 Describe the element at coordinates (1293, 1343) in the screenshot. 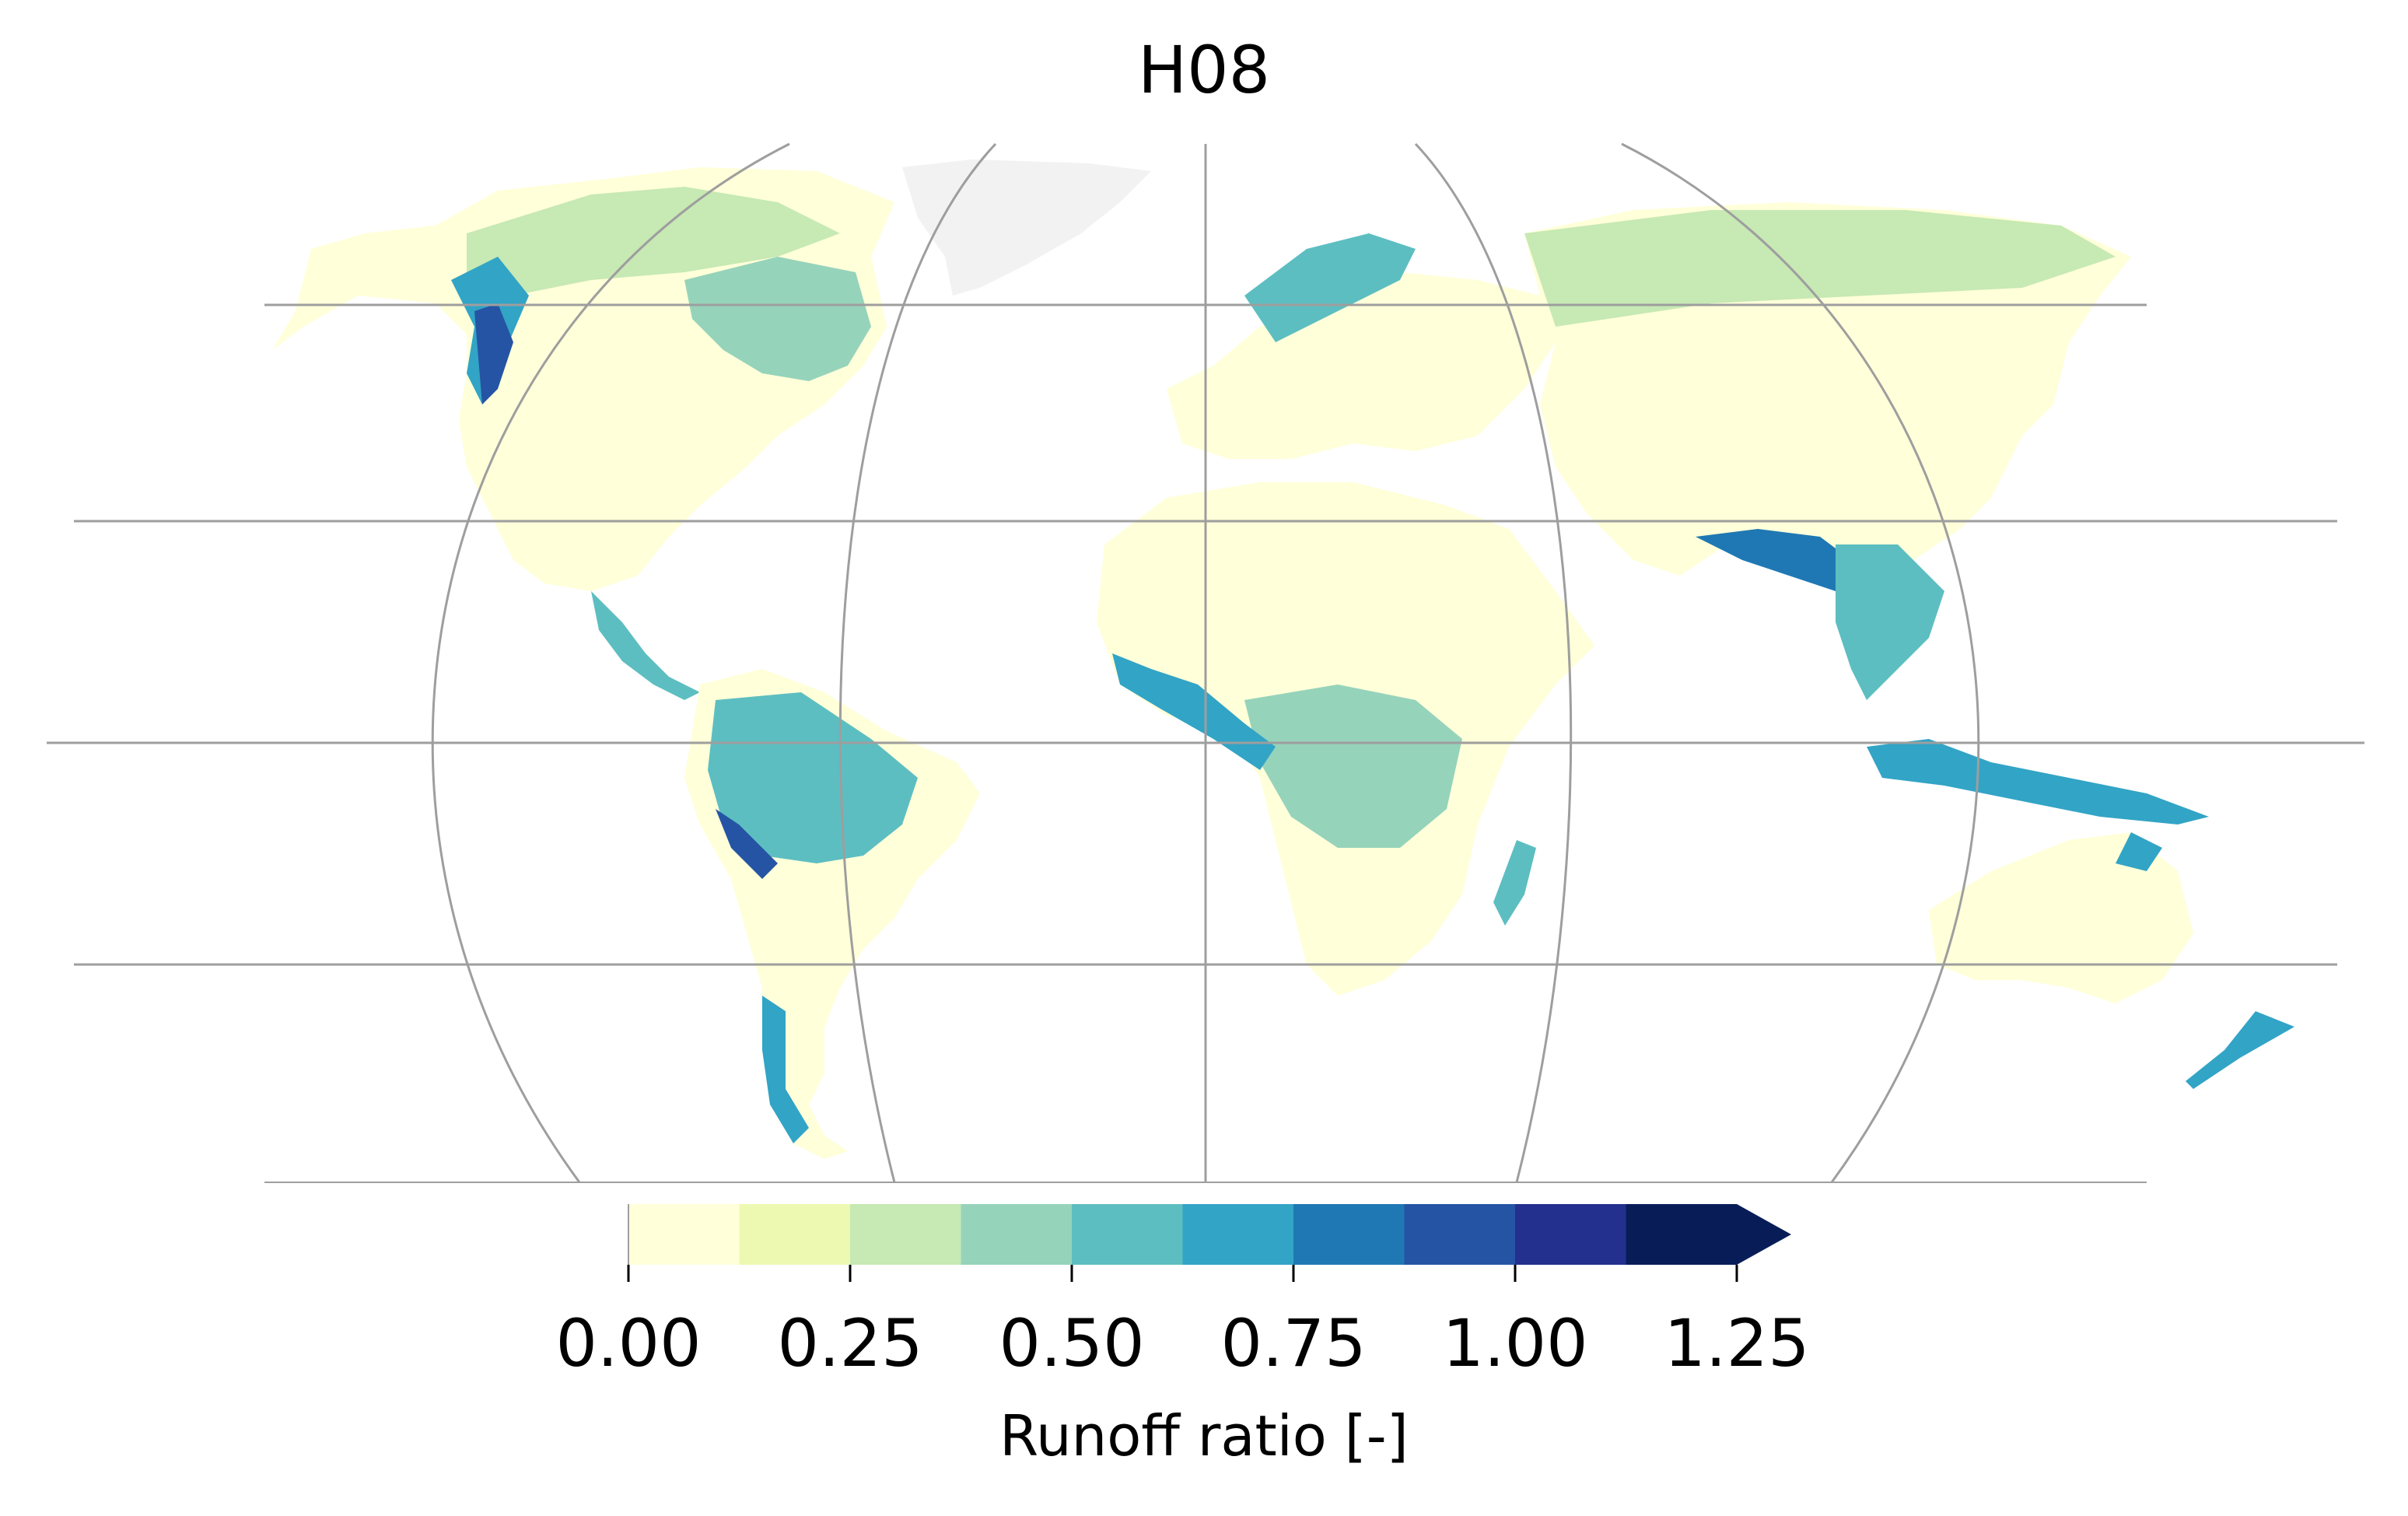

I see `colorbar-tick-label: 0.75` at that location.